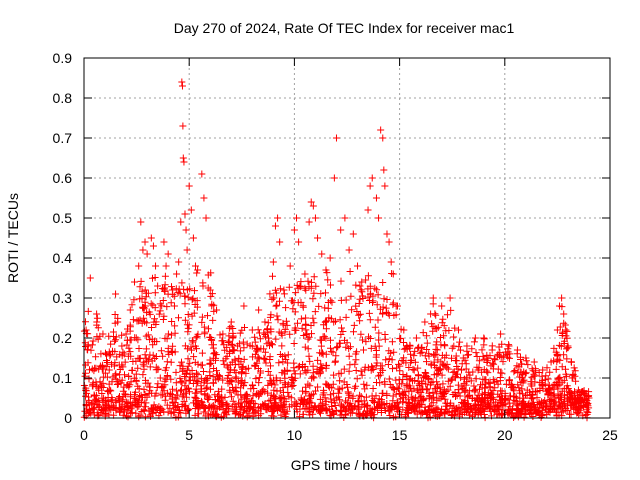 The width and height of the screenshot is (640, 480). What do you see at coordinates (63, 138) in the screenshot?
I see `y-tick-label: 0.7` at bounding box center [63, 138].